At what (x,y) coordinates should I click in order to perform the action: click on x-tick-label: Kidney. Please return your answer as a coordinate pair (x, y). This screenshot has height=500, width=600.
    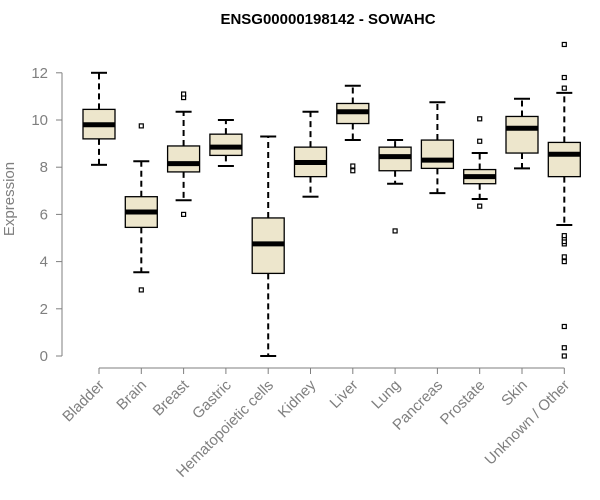
    Looking at the image, I should click on (297, 398).